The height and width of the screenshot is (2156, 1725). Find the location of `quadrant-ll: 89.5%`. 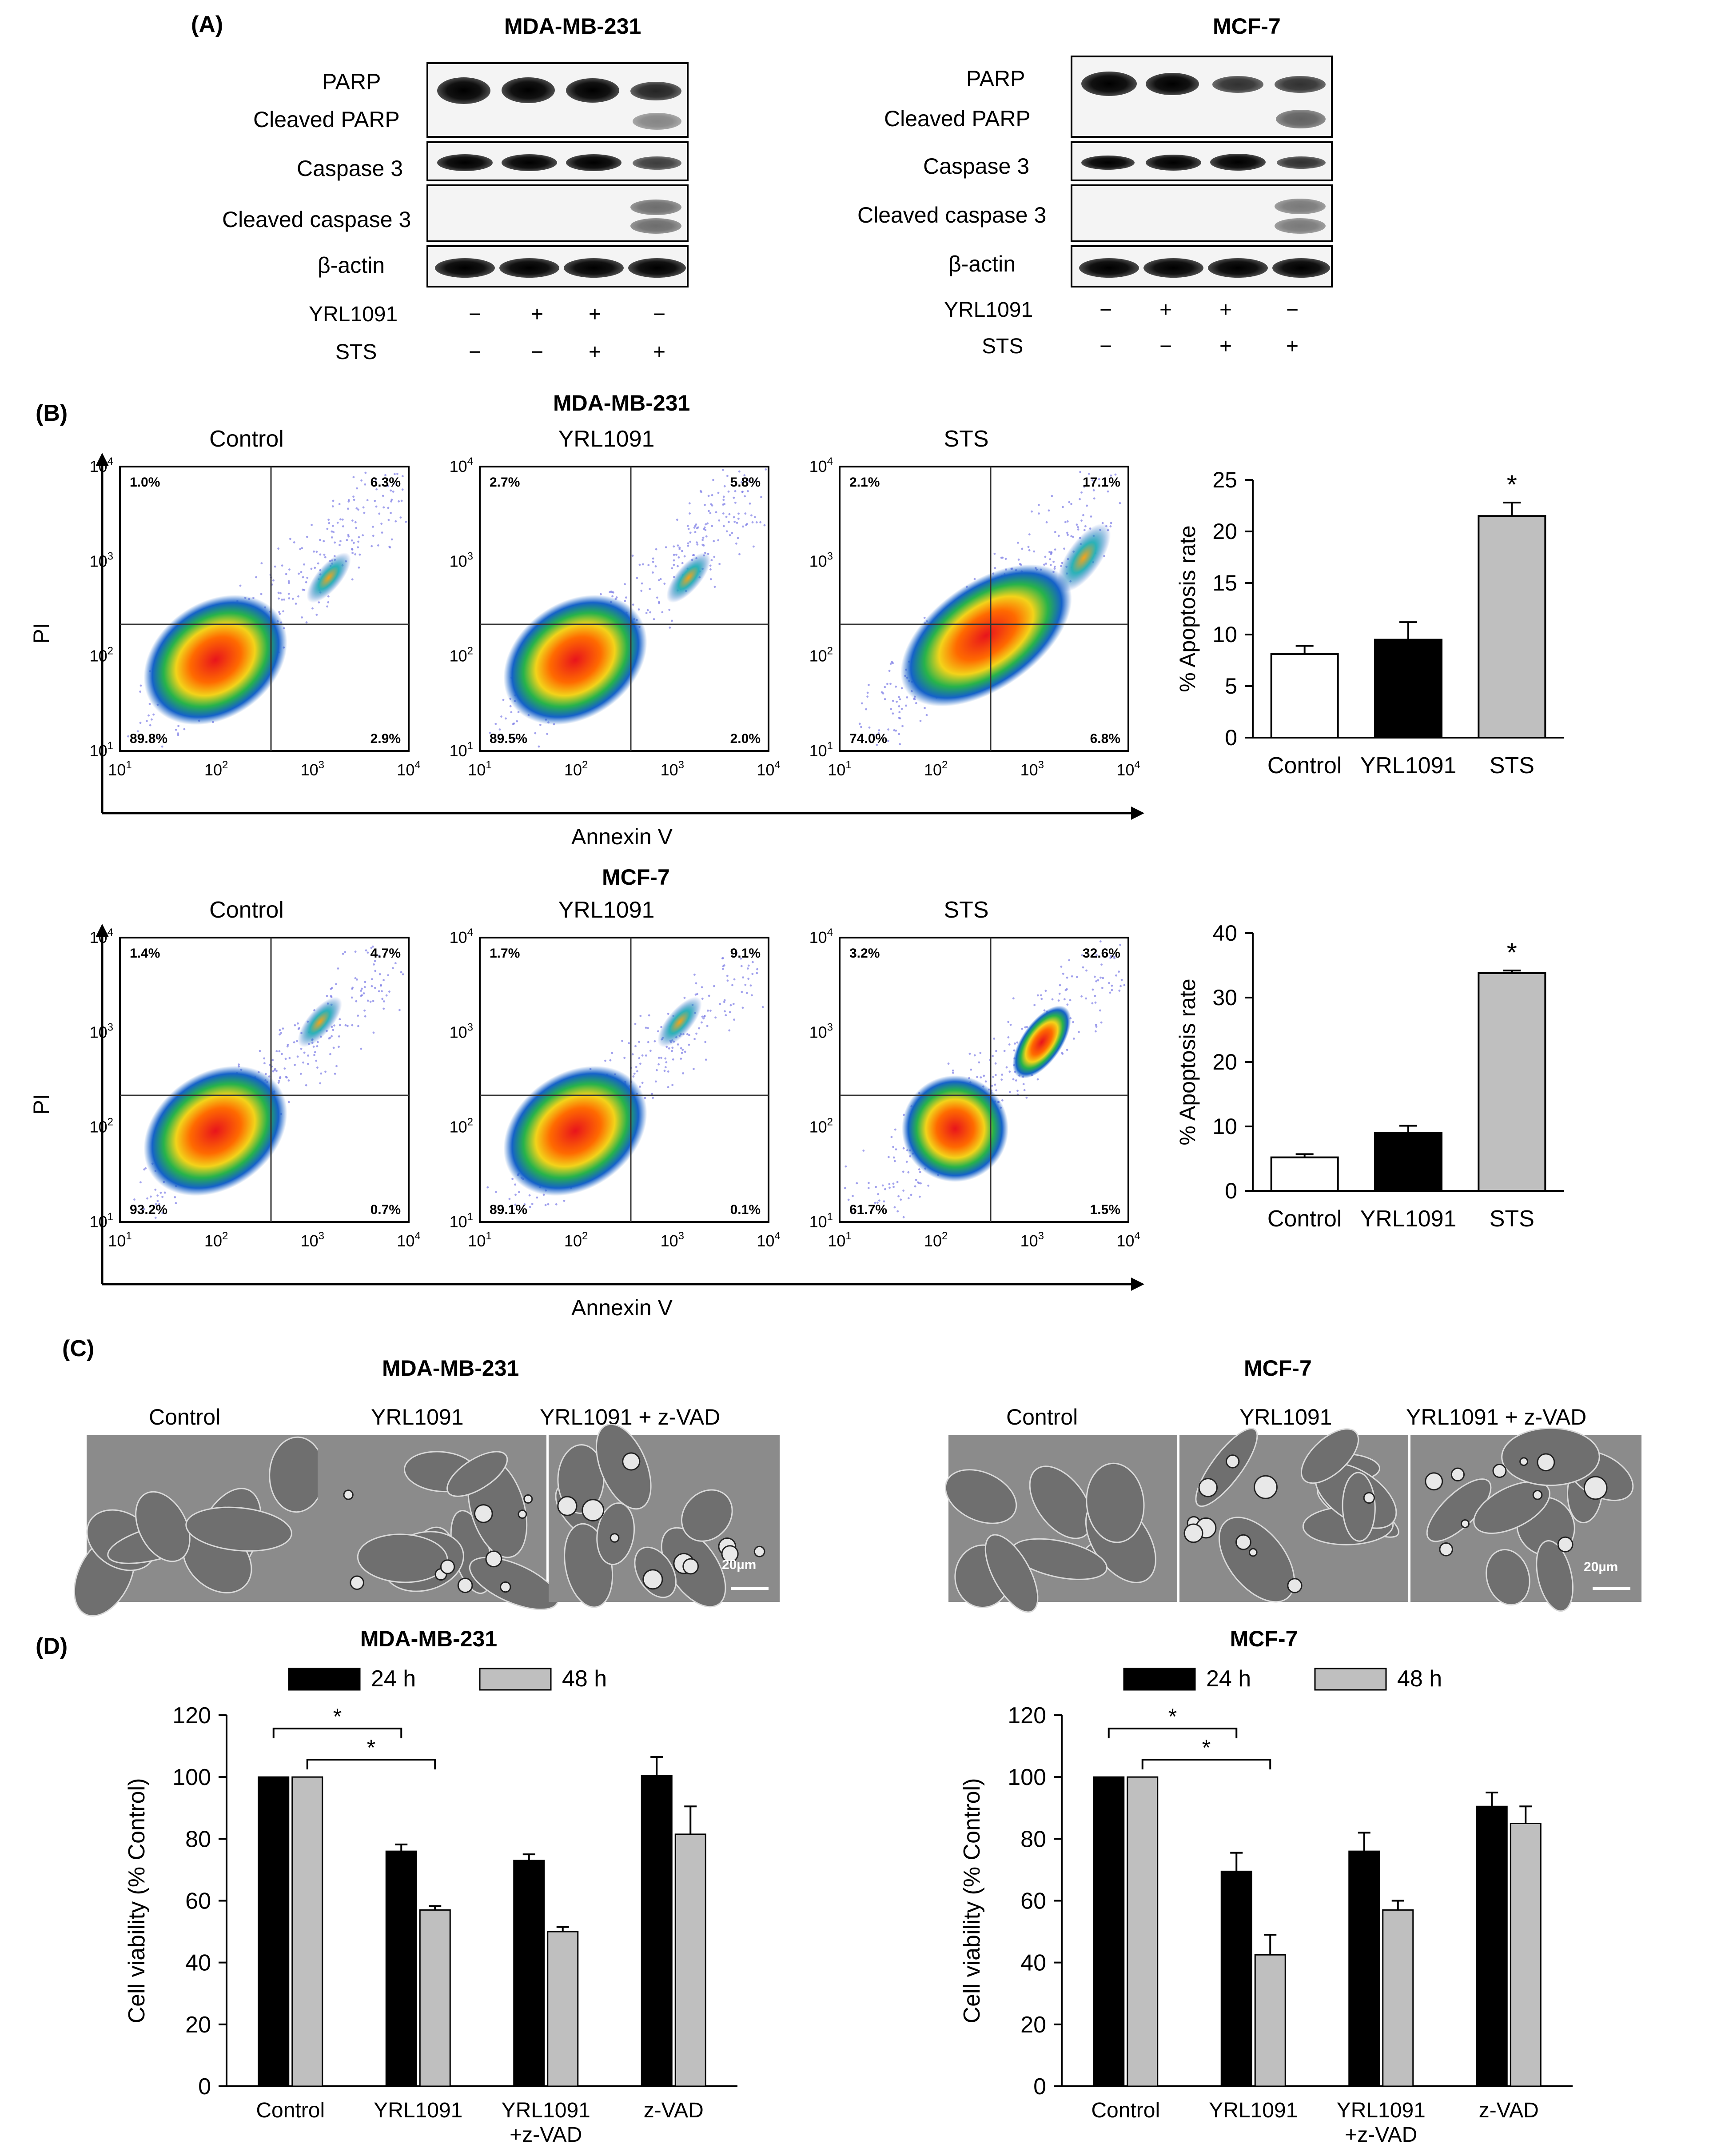

quadrant-ll: 89.5% is located at coordinates (508, 738).